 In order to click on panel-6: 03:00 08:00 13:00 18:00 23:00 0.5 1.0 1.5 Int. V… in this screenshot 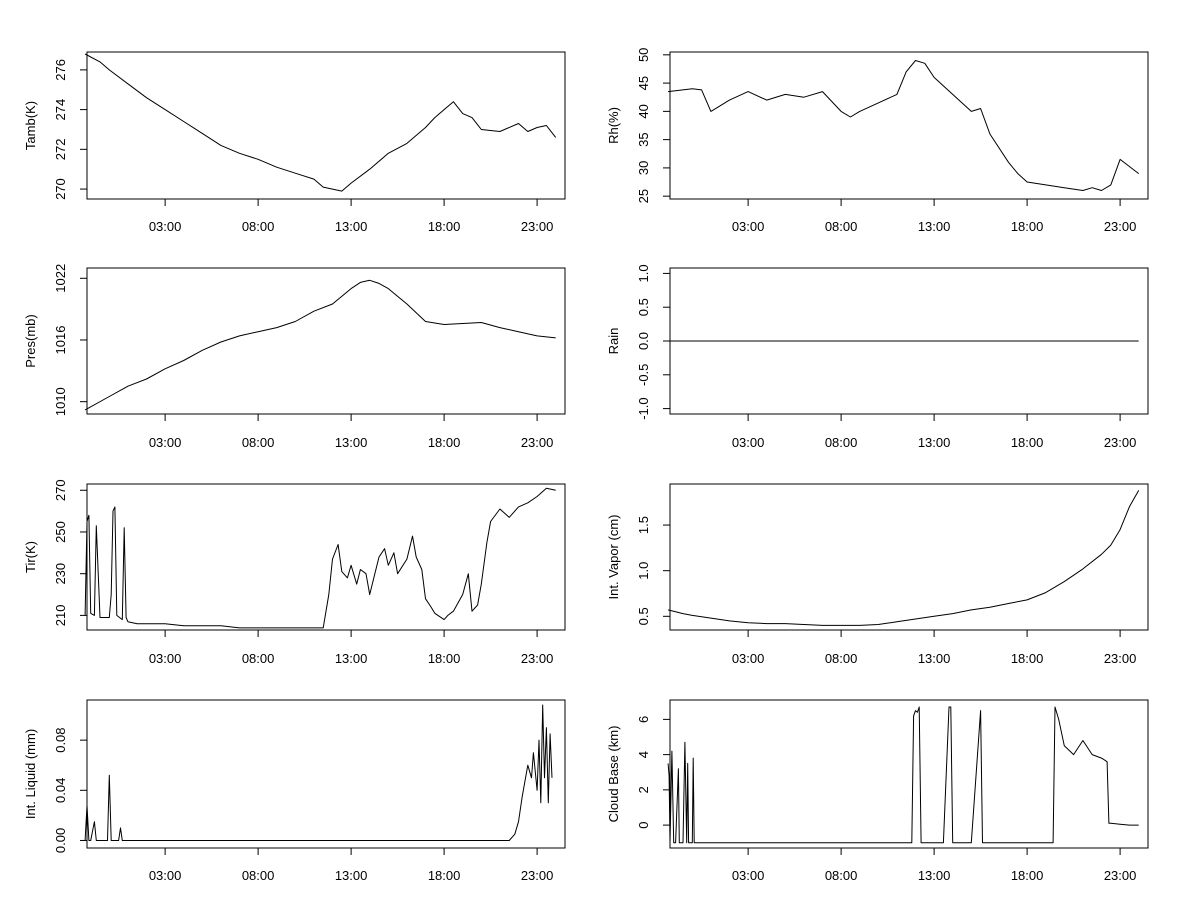, I will do `click(877, 574)`.